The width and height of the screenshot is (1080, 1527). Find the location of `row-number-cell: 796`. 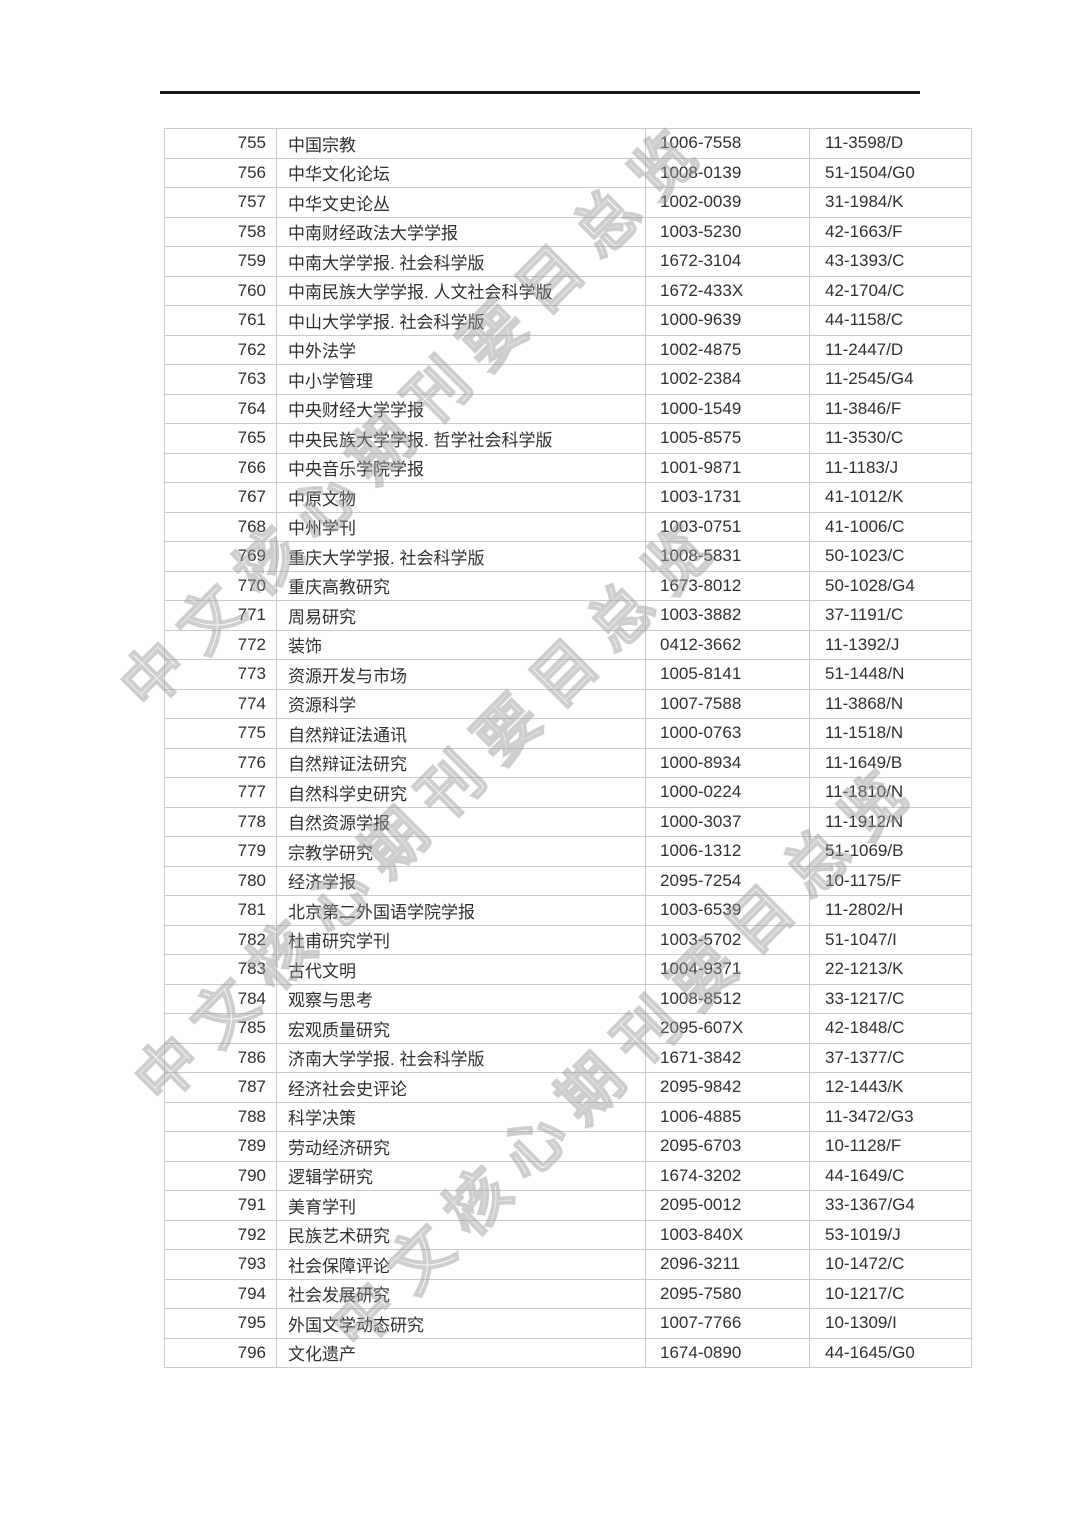

row-number-cell: 796 is located at coordinates (220, 1352).